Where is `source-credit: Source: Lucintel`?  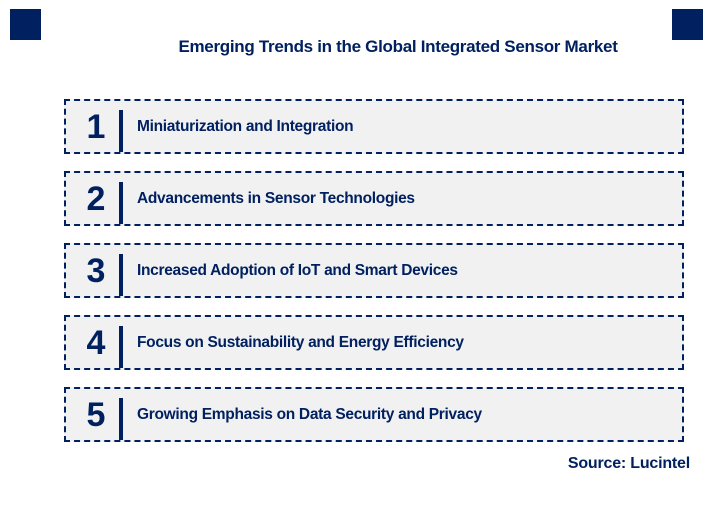 source-credit: Source: Lucintel is located at coordinates (628, 463).